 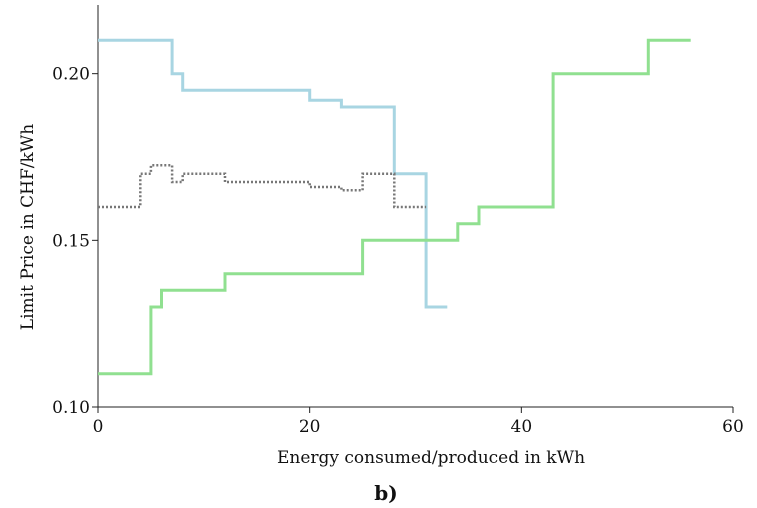 What do you see at coordinates (310, 427) in the screenshot?
I see `x-tick-label: 20` at bounding box center [310, 427].